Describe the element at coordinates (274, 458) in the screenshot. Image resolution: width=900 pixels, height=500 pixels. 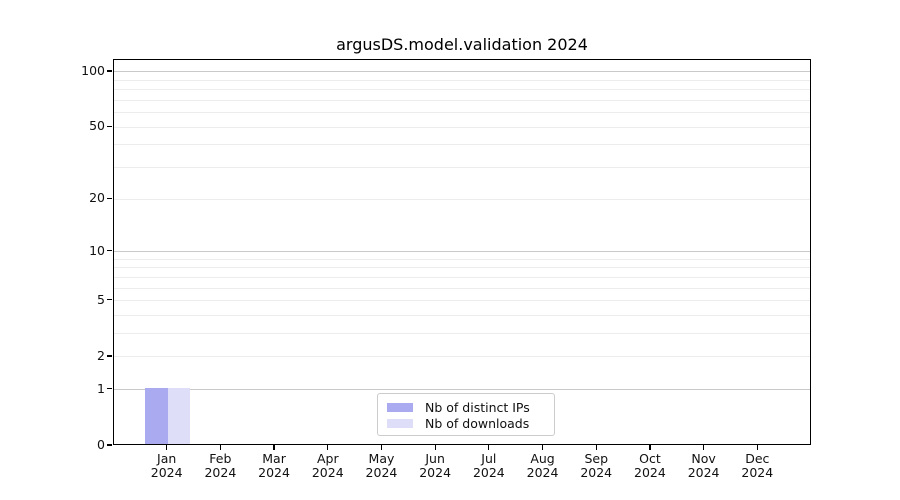
I see `x-tick-month: Mar` at that location.